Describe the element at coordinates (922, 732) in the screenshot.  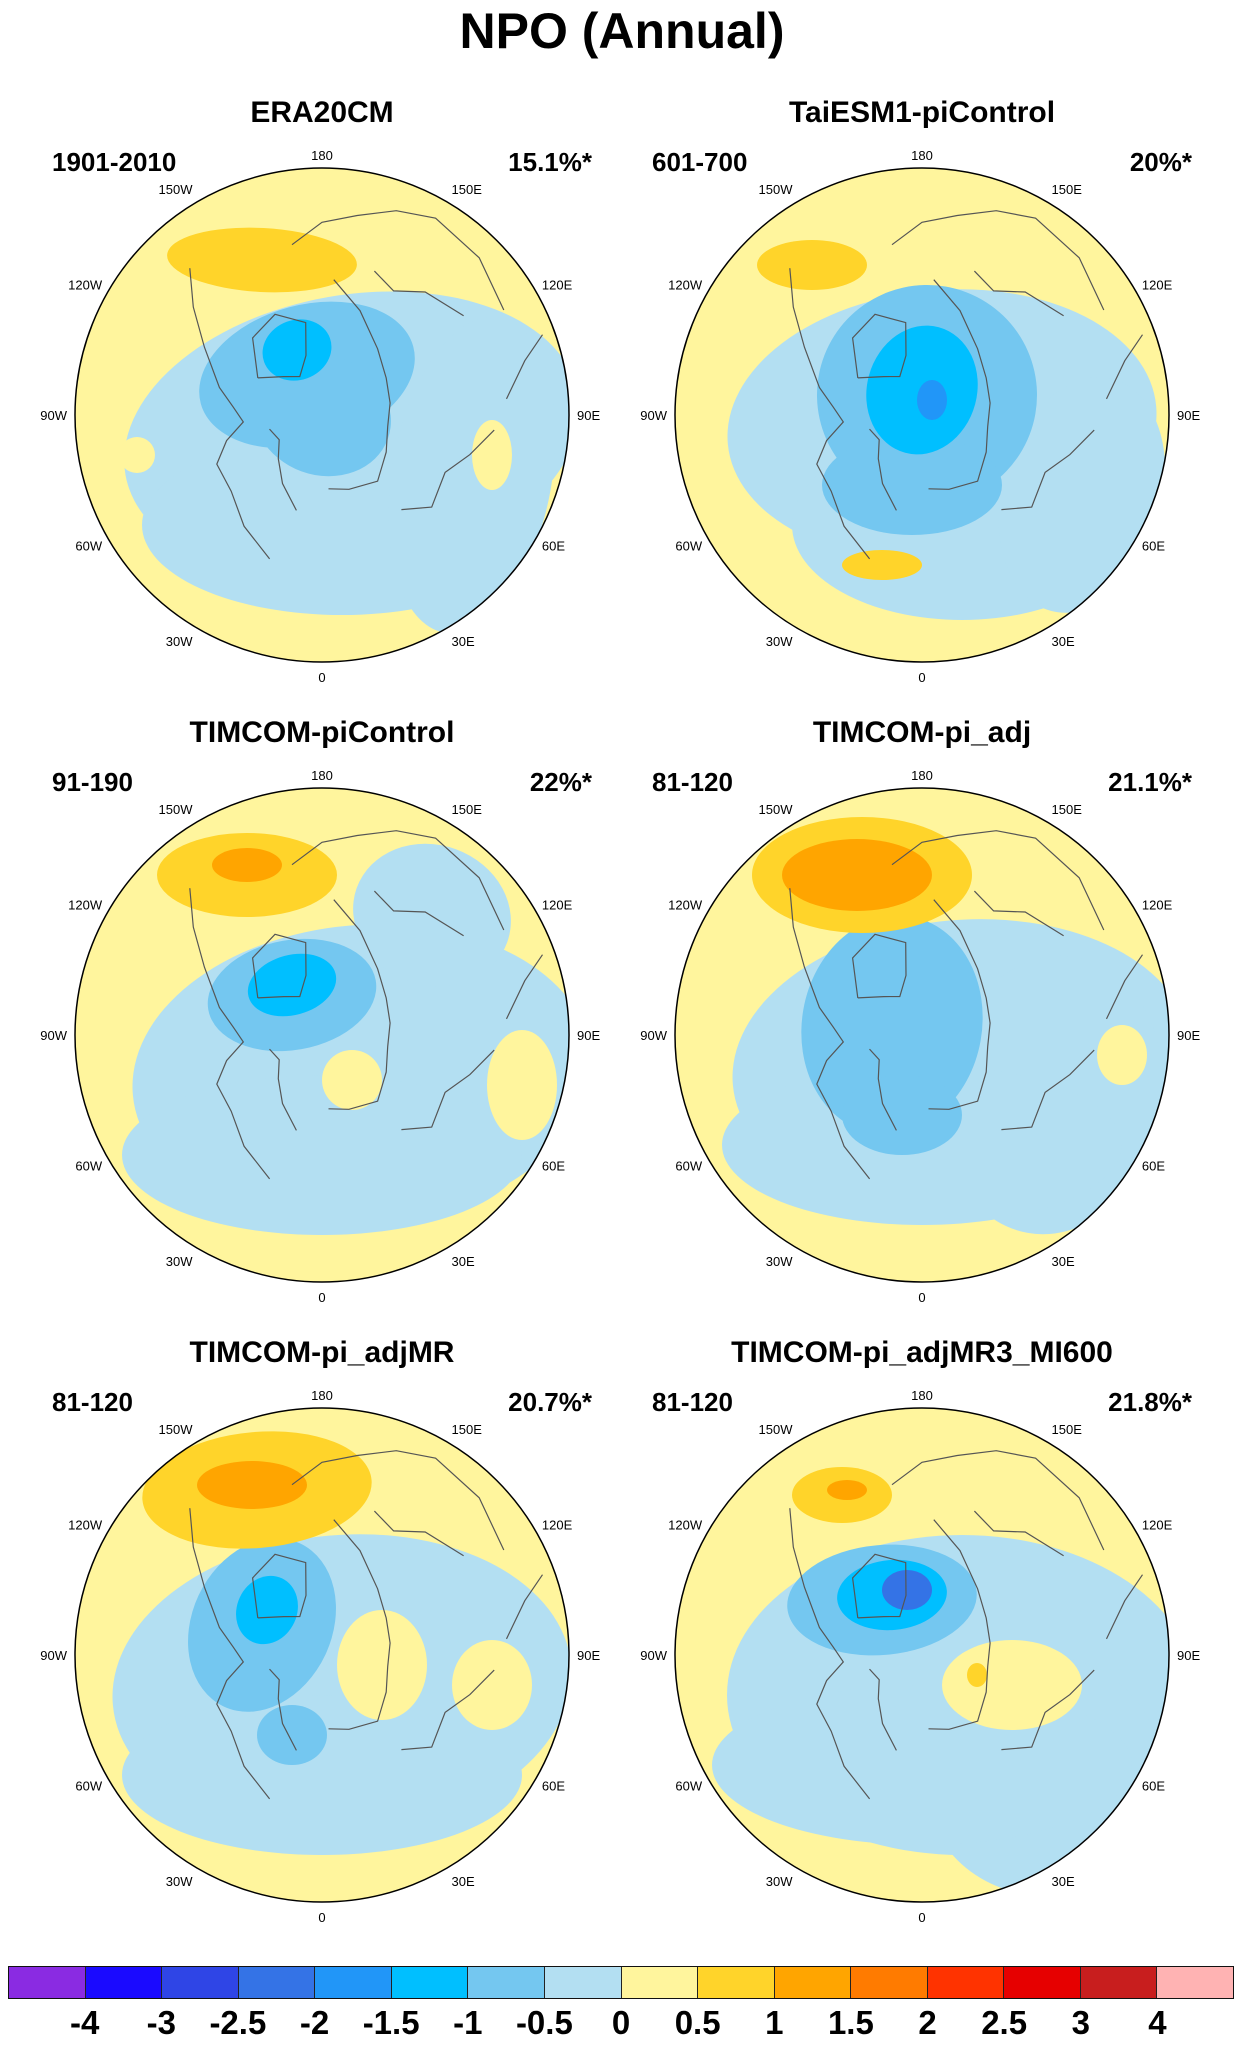
I see `panel-title: TIMCOM-pi_adj` at that location.